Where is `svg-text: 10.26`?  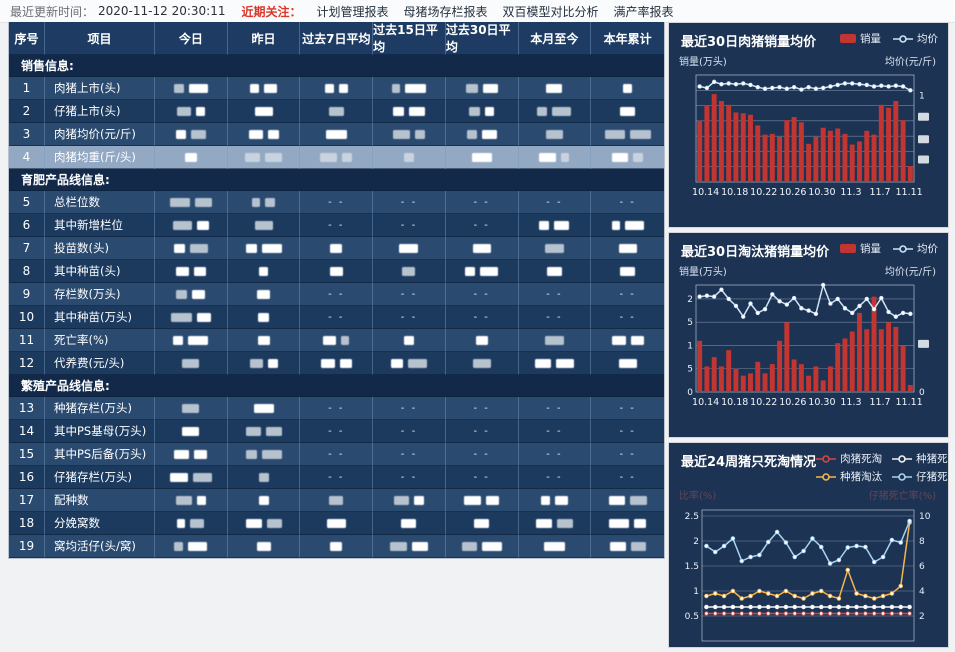 svg-text: 10.26 is located at coordinates (792, 192).